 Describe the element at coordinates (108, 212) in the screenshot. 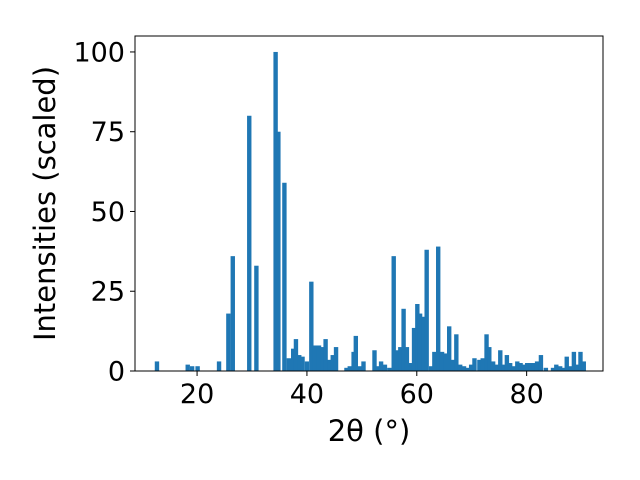

I see `y-tick-label: 50` at that location.